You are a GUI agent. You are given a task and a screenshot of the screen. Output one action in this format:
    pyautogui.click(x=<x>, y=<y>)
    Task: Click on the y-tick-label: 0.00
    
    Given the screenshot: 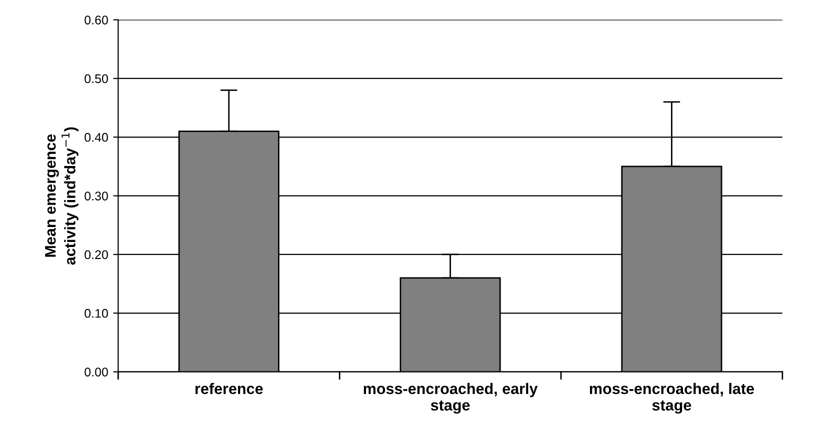 What is the action you would take?
    pyautogui.click(x=96, y=372)
    